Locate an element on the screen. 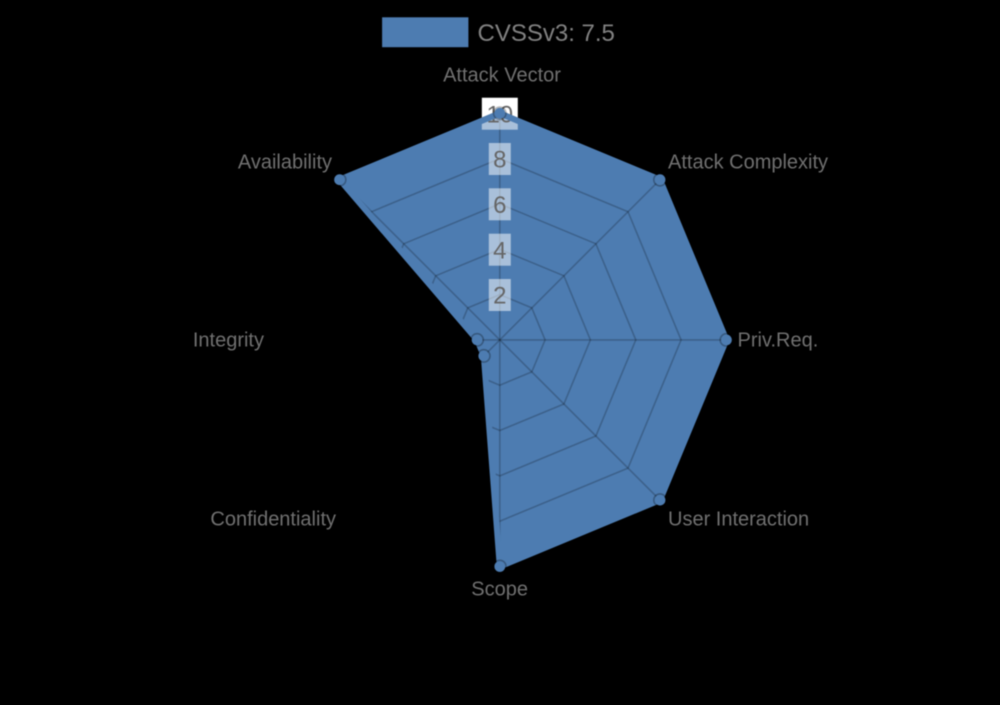  svg-text: Confidentiality is located at coordinates (273, 520).